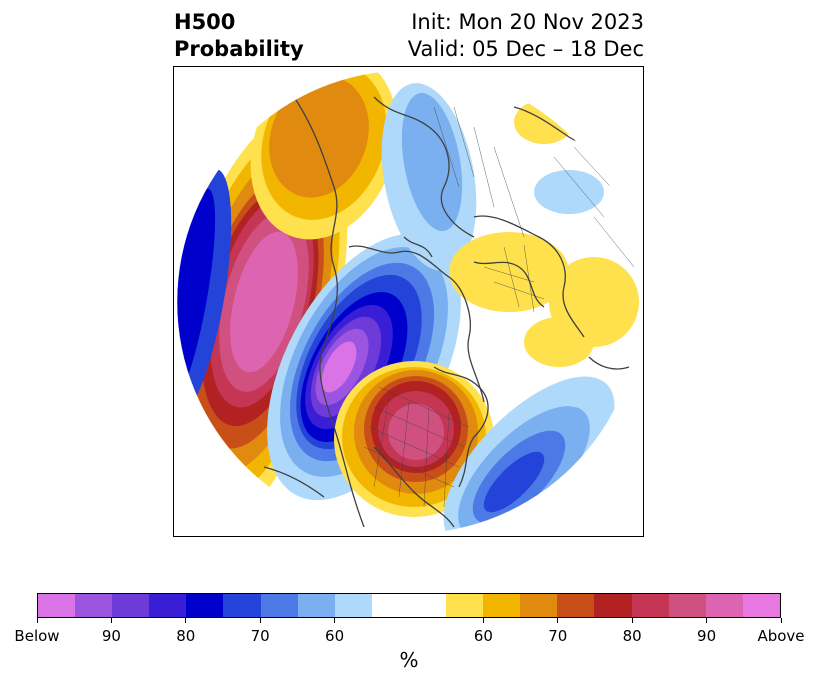 Image resolution: width=819 pixels, height=686 pixels. I want to click on init-date: Init: Mon 20 Nov 2023, so click(527, 22).